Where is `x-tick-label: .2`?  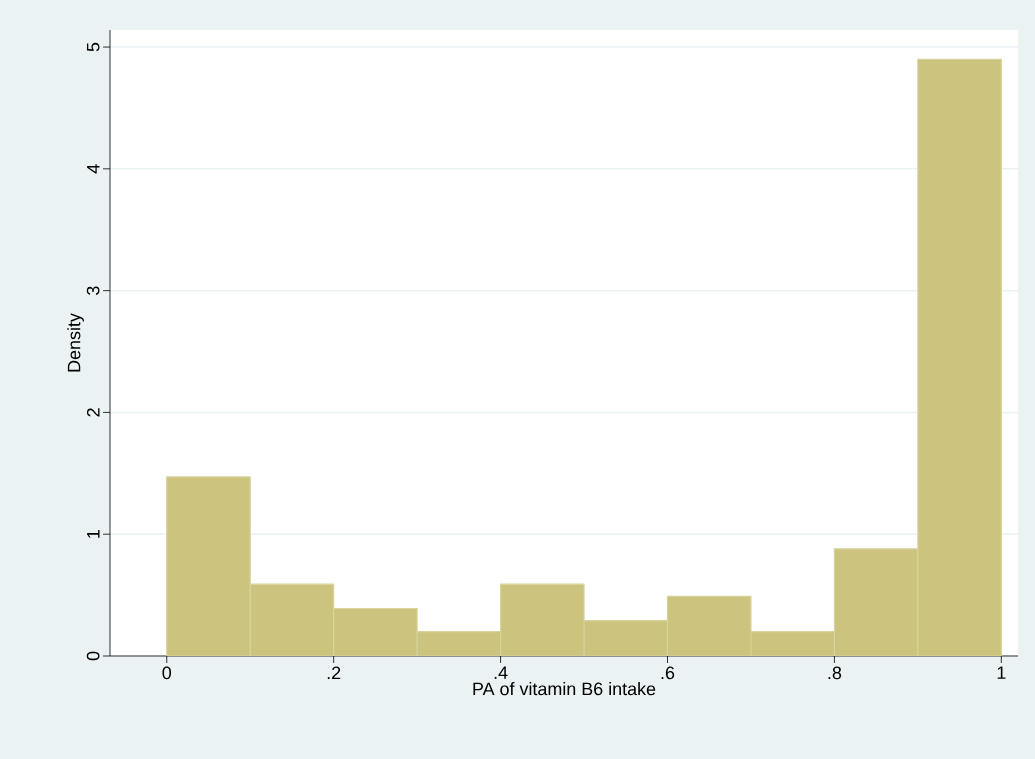
x-tick-label: .2 is located at coordinates (334, 673).